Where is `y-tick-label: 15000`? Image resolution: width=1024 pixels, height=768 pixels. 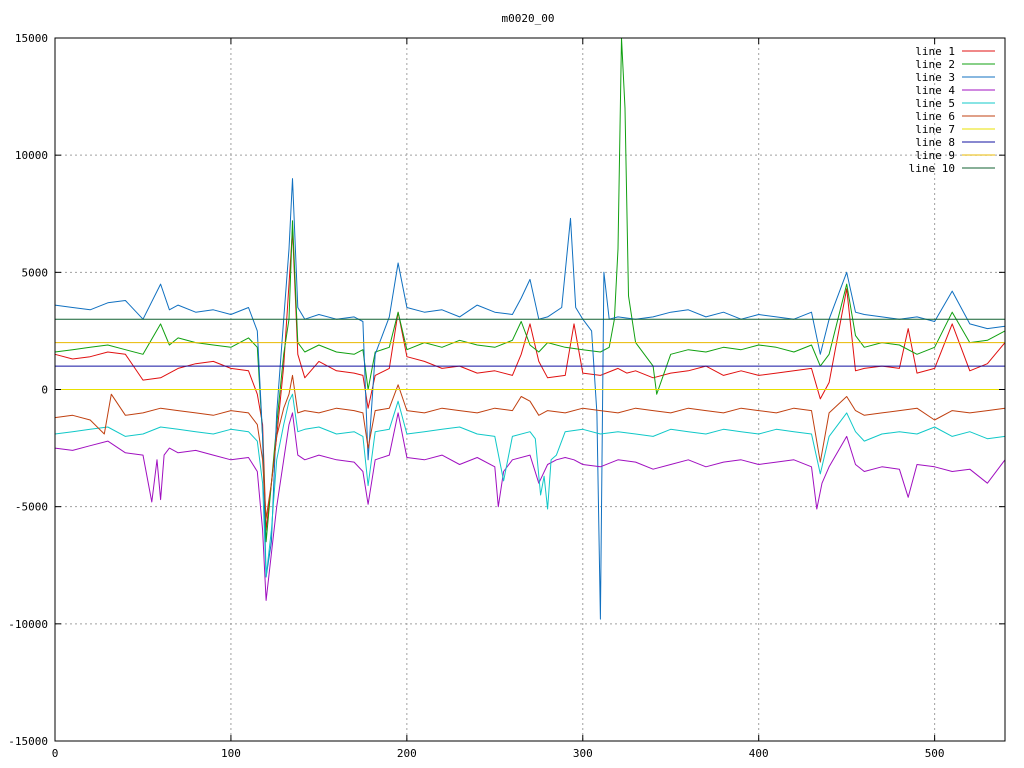 y-tick-label: 15000 is located at coordinates (31, 38).